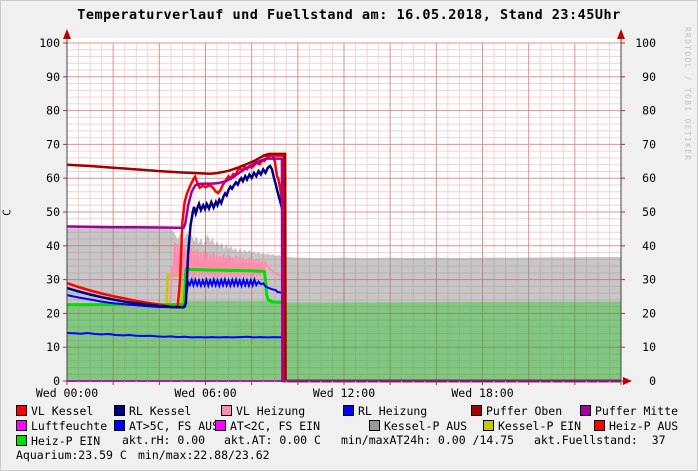 Image resolution: width=698 pixels, height=471 pixels. Describe the element at coordinates (69, 426) in the screenshot. I see `legend-label: Luftfeuchte` at that location.